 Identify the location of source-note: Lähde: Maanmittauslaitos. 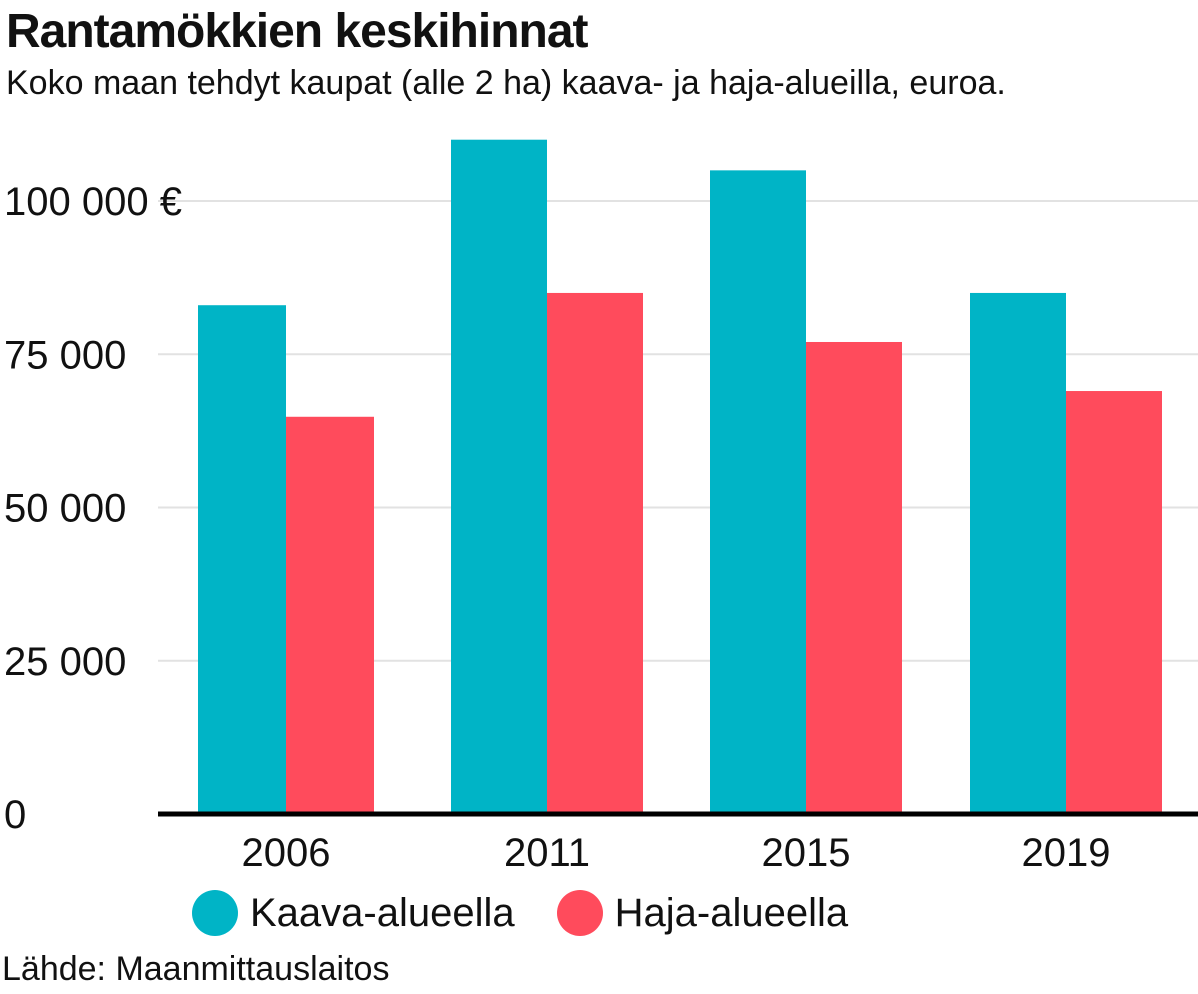
(196, 969).